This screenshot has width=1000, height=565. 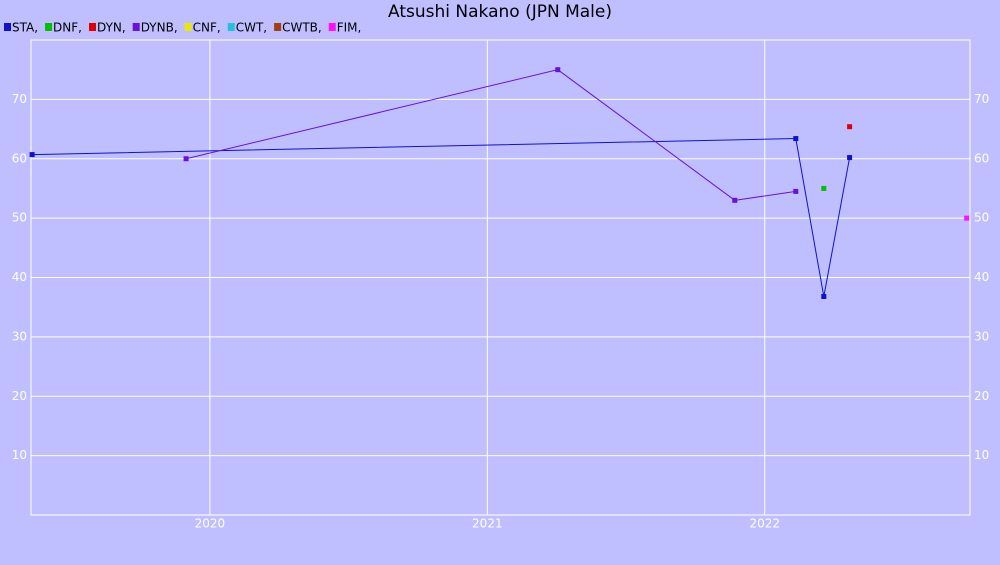 What do you see at coordinates (500, 12) in the screenshot?
I see `chart-title: Atsushi Nakano (JPN Male)` at bounding box center [500, 12].